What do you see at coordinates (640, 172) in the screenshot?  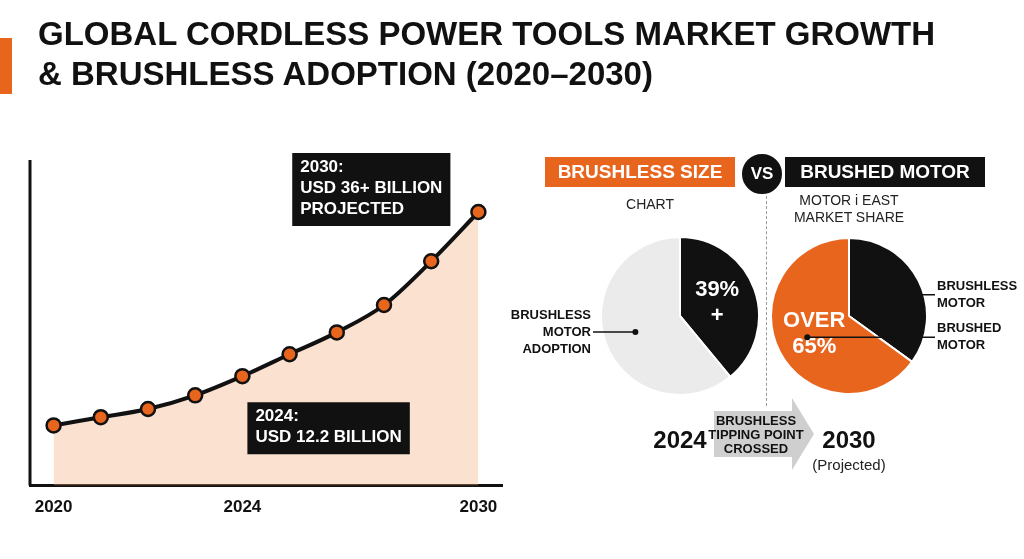 I see `text: BRUSHLESS SIZE` at bounding box center [640, 172].